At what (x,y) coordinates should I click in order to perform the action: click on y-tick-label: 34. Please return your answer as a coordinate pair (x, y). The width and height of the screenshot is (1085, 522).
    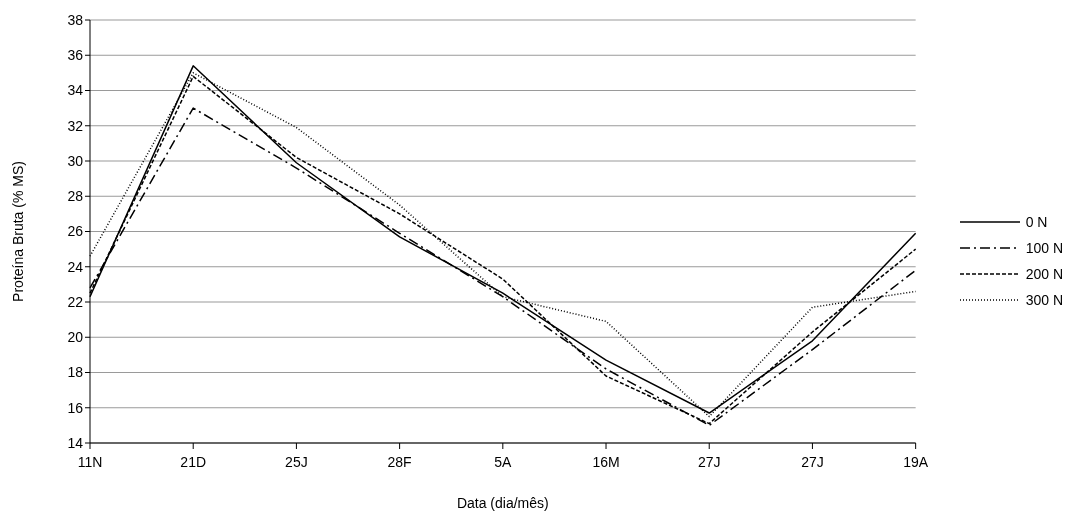
    Looking at the image, I should click on (75, 90).